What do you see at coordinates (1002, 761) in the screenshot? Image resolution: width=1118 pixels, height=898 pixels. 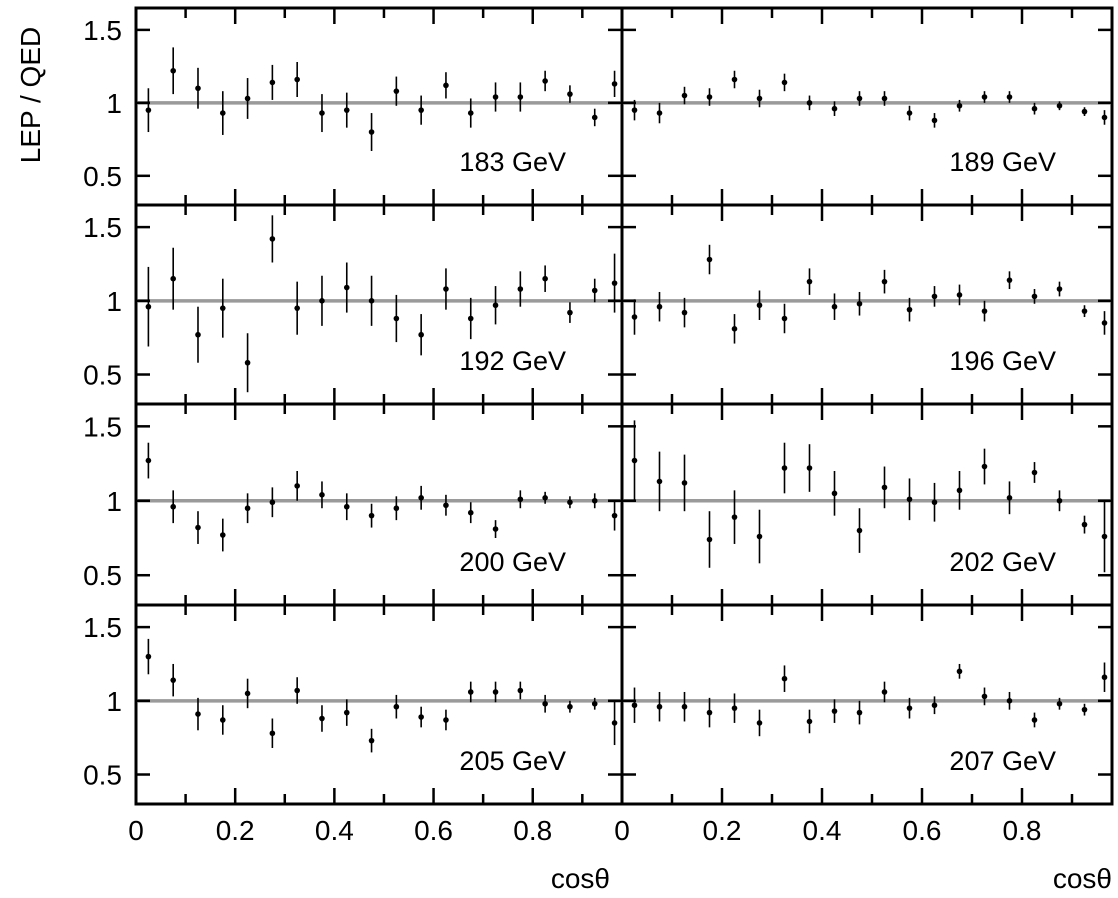 I see `energy-label: 207 GeV` at bounding box center [1002, 761].